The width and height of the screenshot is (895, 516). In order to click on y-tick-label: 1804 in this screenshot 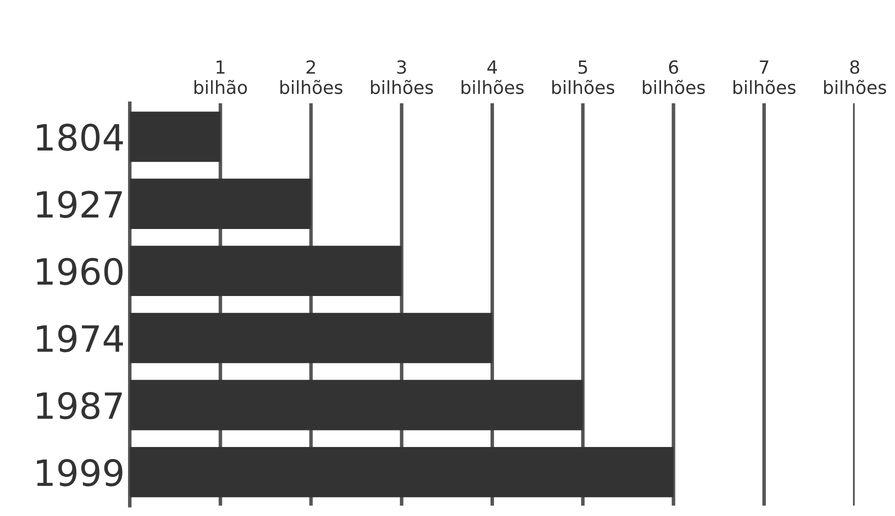, I will do `click(79, 137)`.